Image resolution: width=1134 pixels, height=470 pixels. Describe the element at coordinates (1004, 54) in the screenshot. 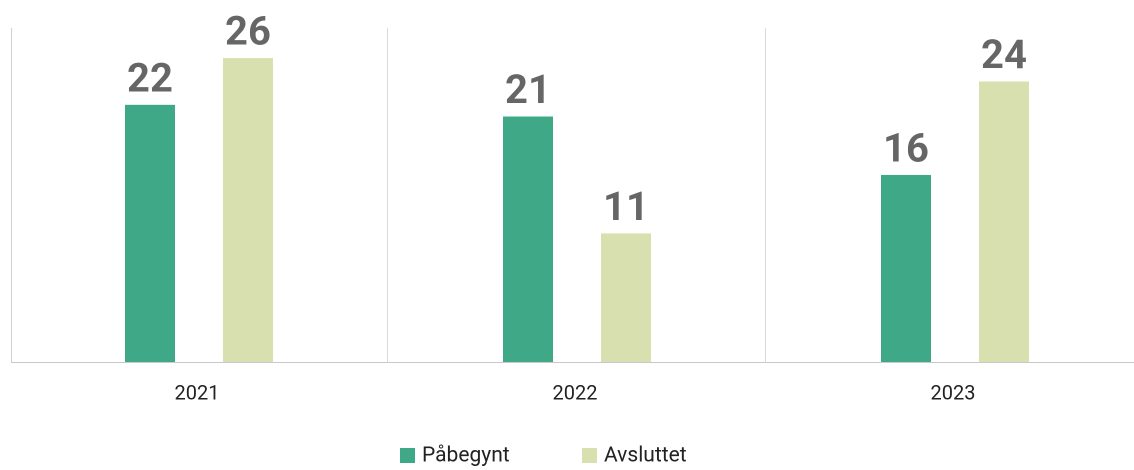

I see `data-label: 24` at that location.